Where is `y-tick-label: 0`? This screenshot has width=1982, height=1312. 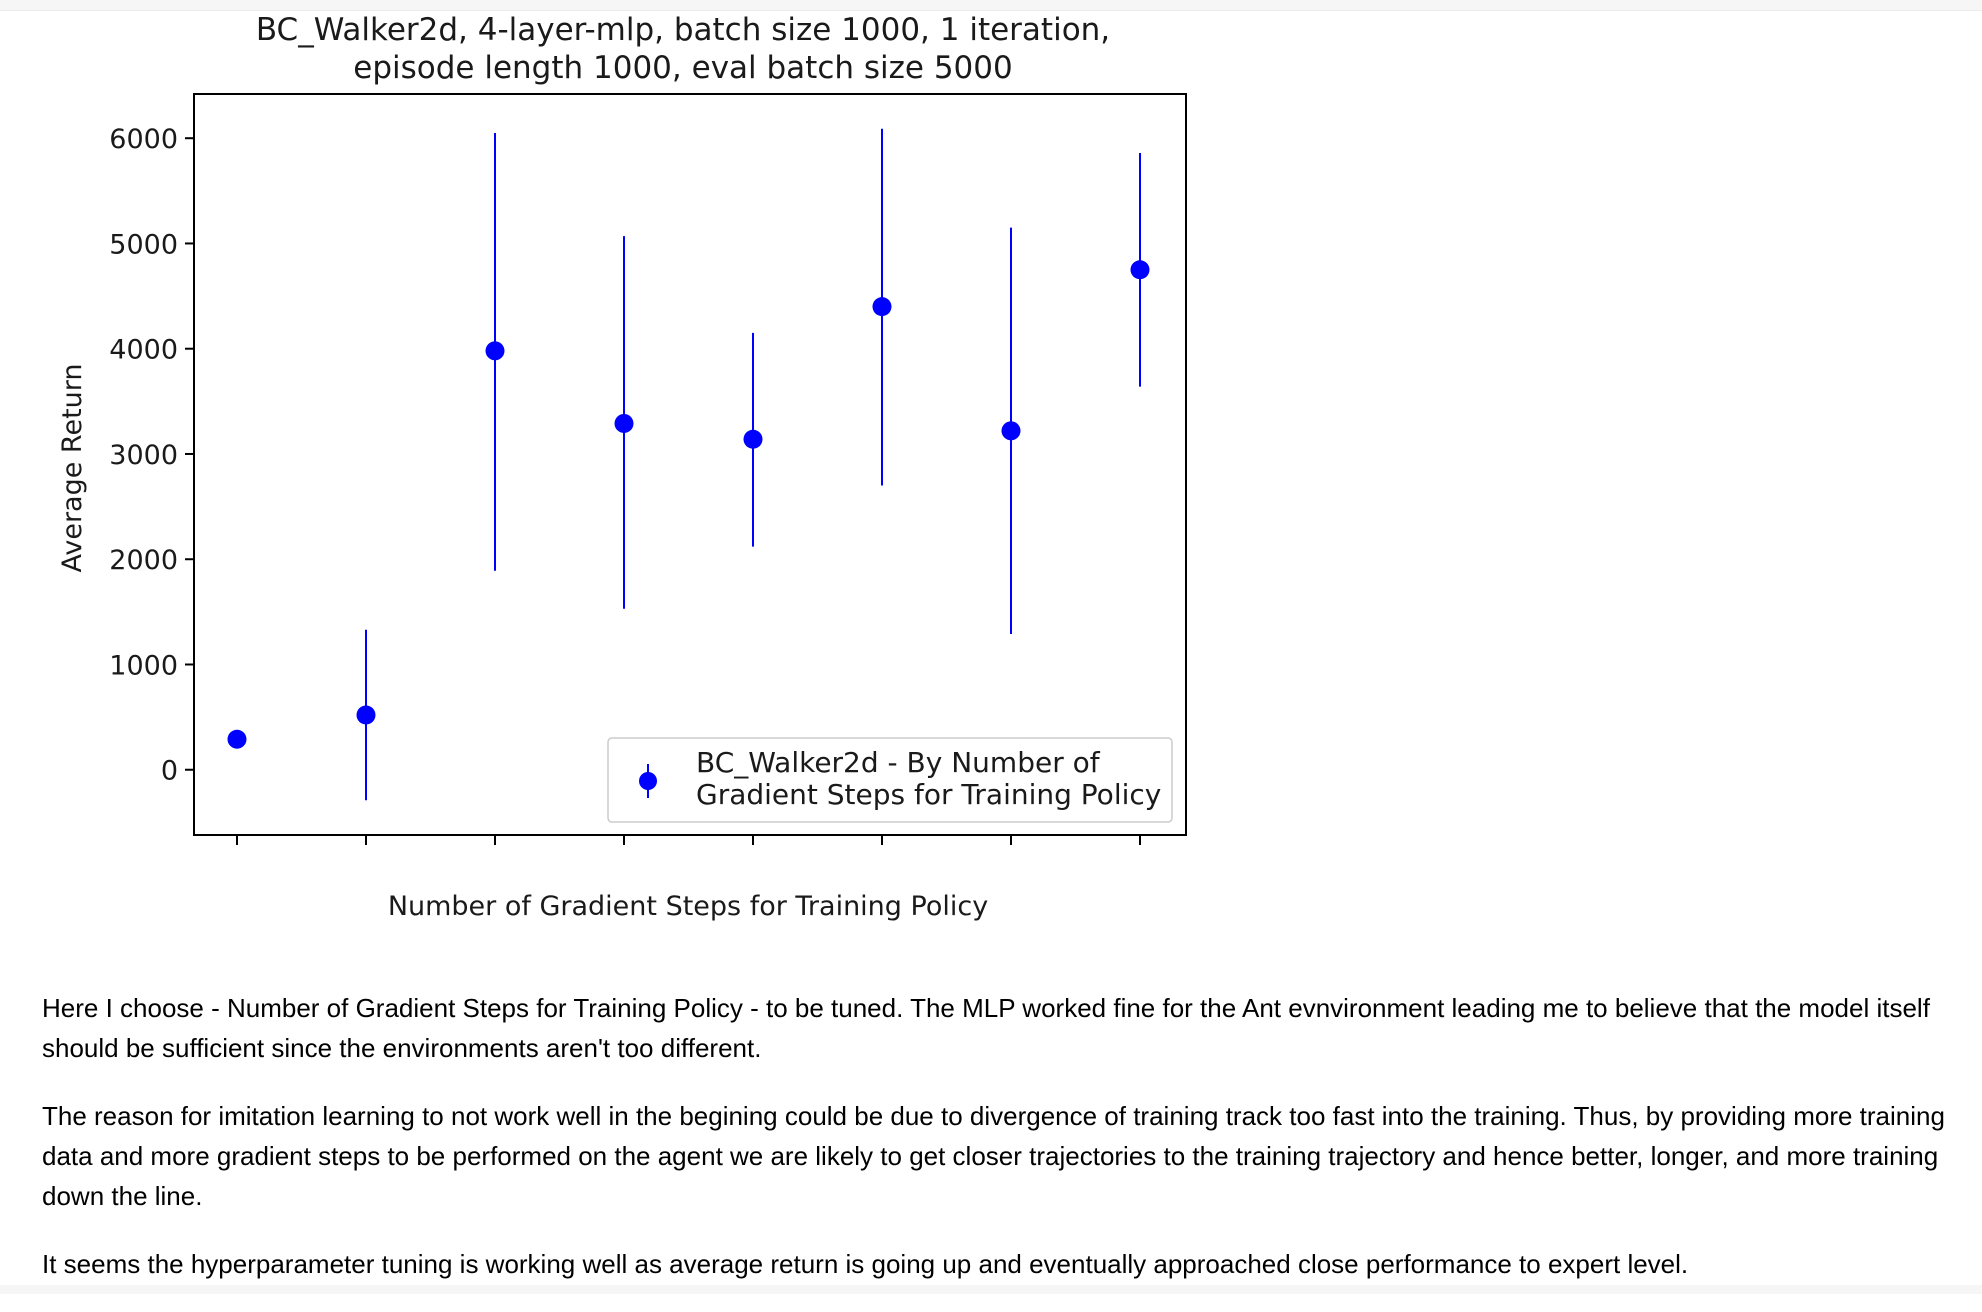 y-tick-label: 0 is located at coordinates (169, 771).